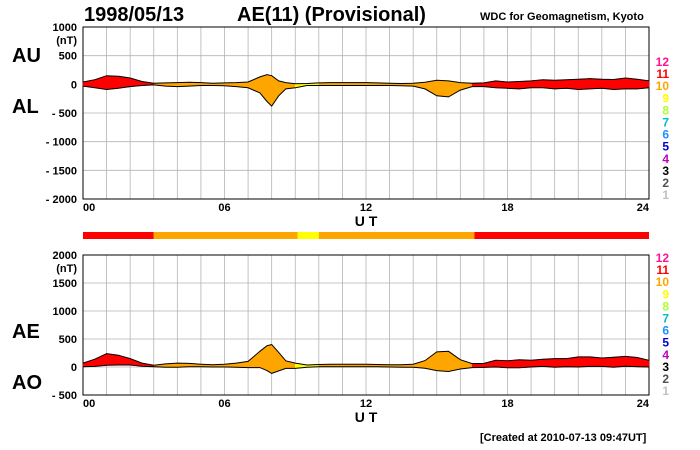  Describe the element at coordinates (366, 369) in the screenshot. I see `series-line-ao` at that location.